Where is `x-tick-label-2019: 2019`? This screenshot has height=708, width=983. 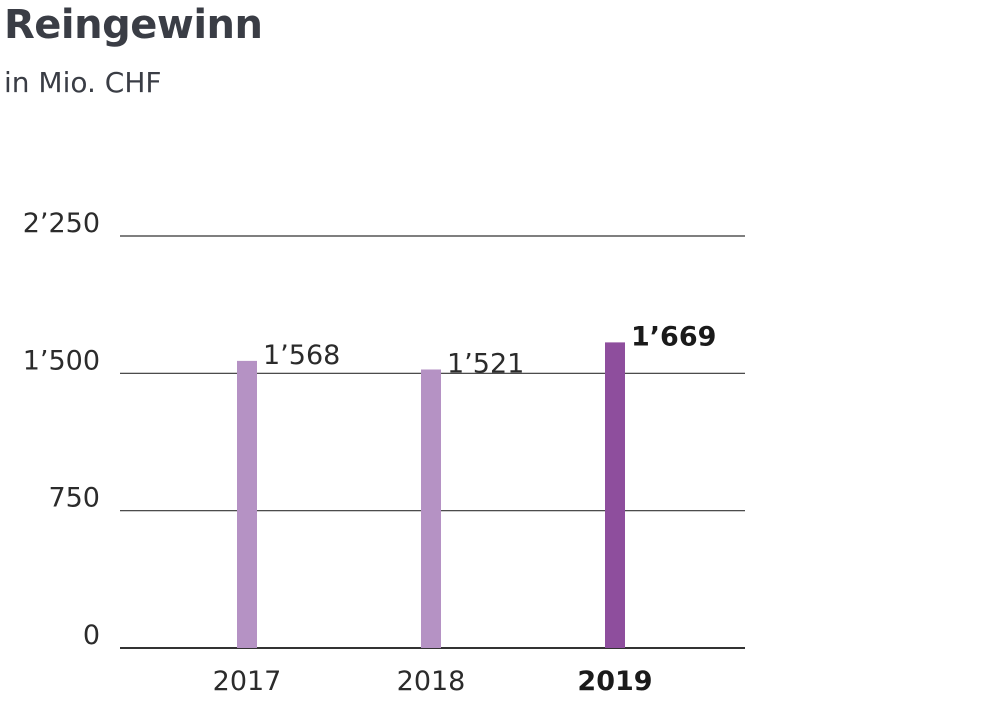 x-tick-label-2019: 2019 is located at coordinates (614, 681).